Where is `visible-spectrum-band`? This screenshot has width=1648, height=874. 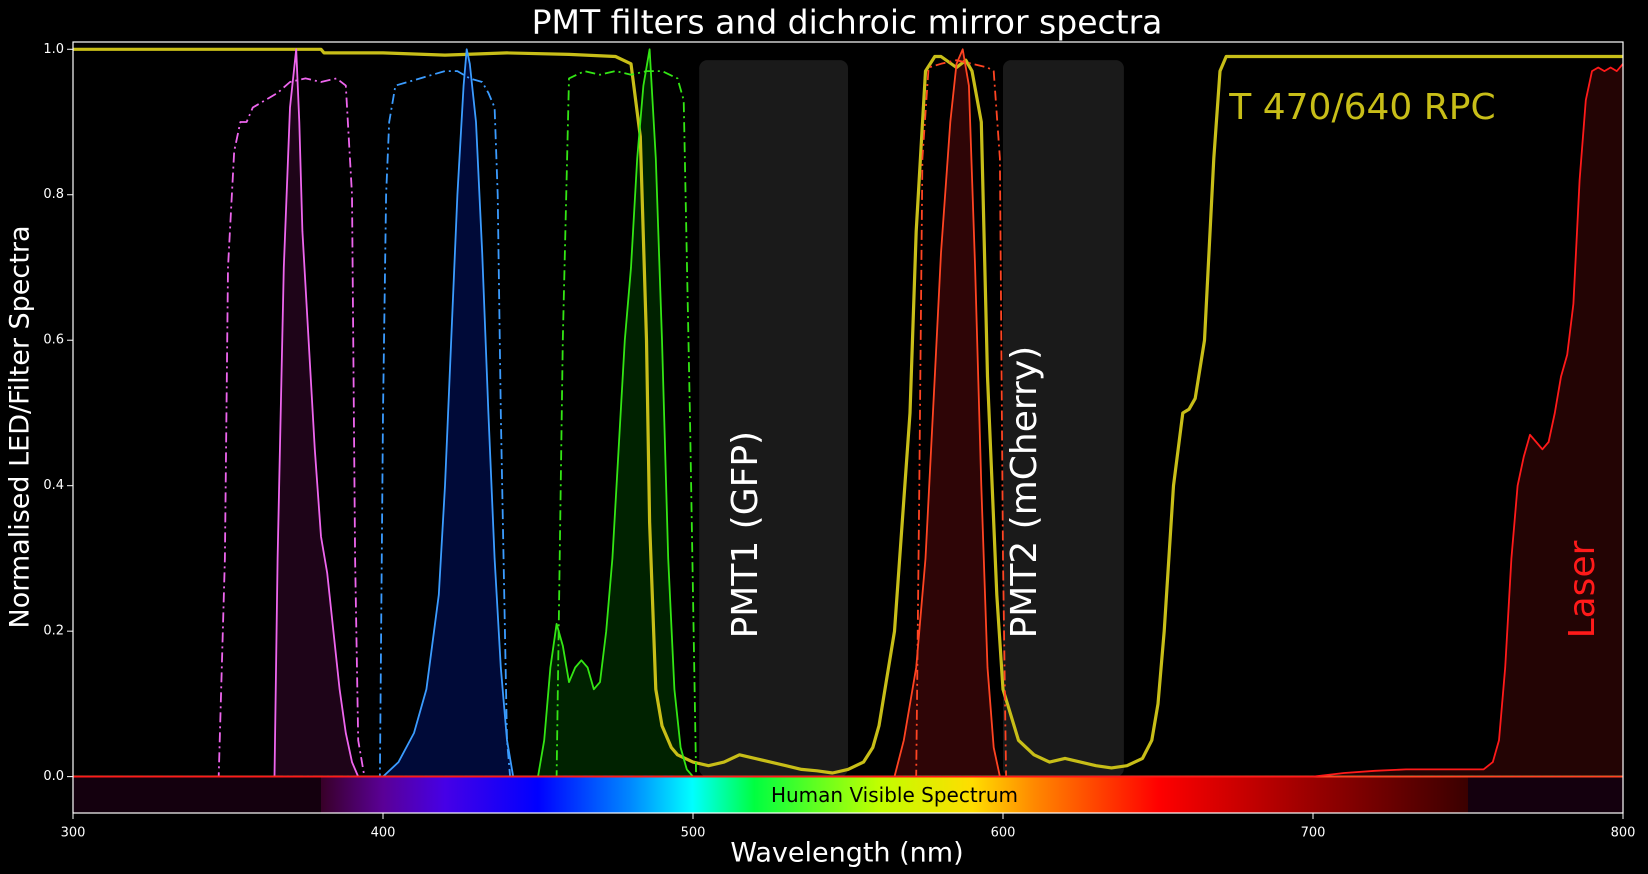
visible-spectrum-band is located at coordinates (894, 794).